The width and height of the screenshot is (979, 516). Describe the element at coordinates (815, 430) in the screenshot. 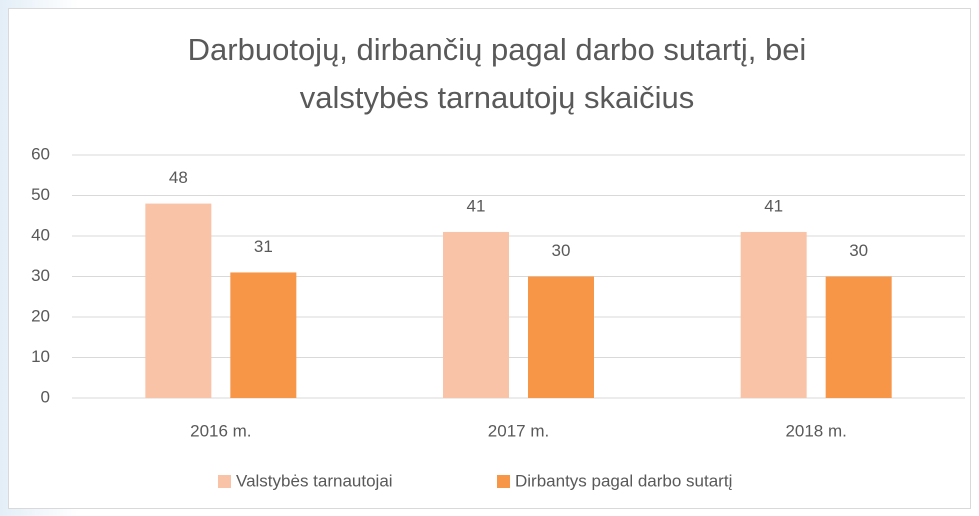

I see `x-tick-label: 2018 m.` at that location.